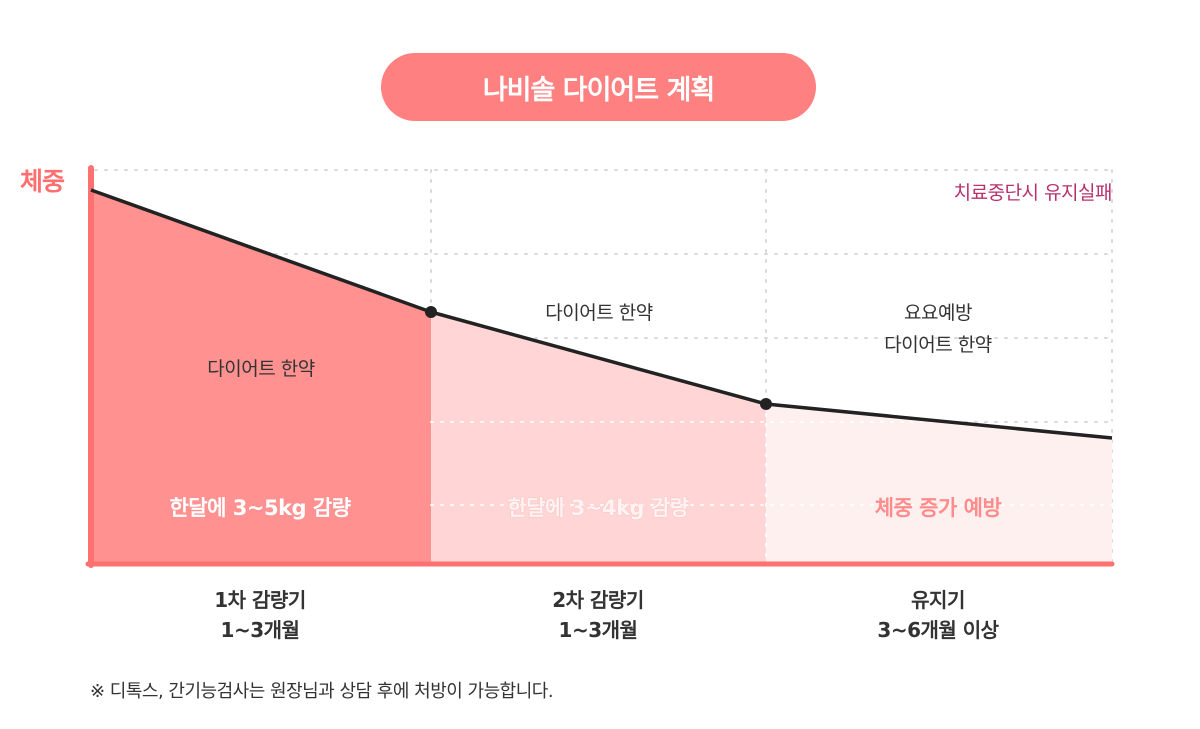 The image size is (1200, 729). What do you see at coordinates (260, 630) in the screenshot?
I see `phase-1-duration: 1~3개월` at bounding box center [260, 630].